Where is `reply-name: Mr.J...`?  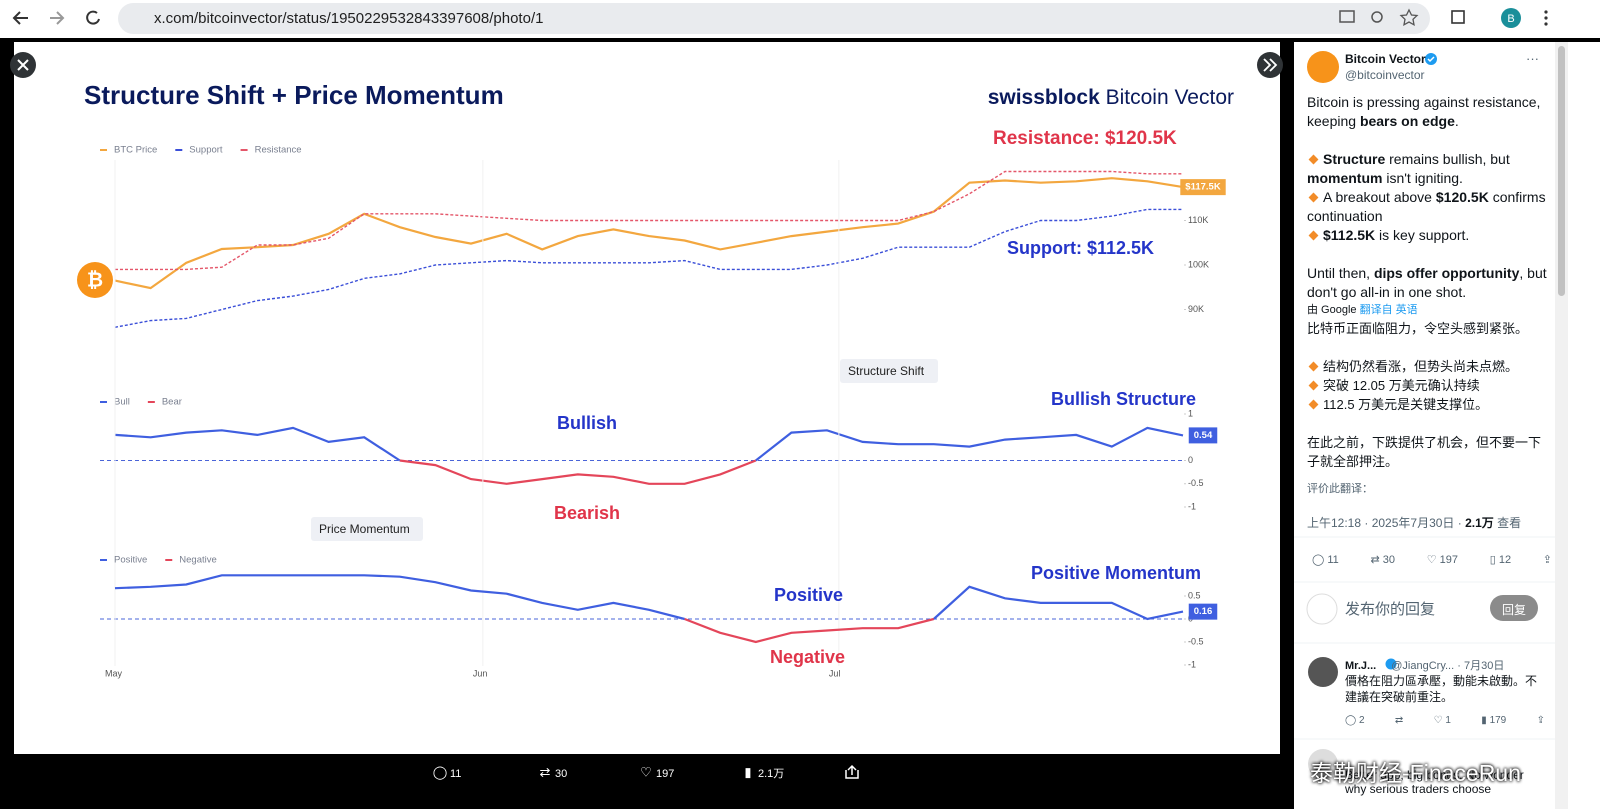
reply-name: Mr.J... is located at coordinates (1361, 666).